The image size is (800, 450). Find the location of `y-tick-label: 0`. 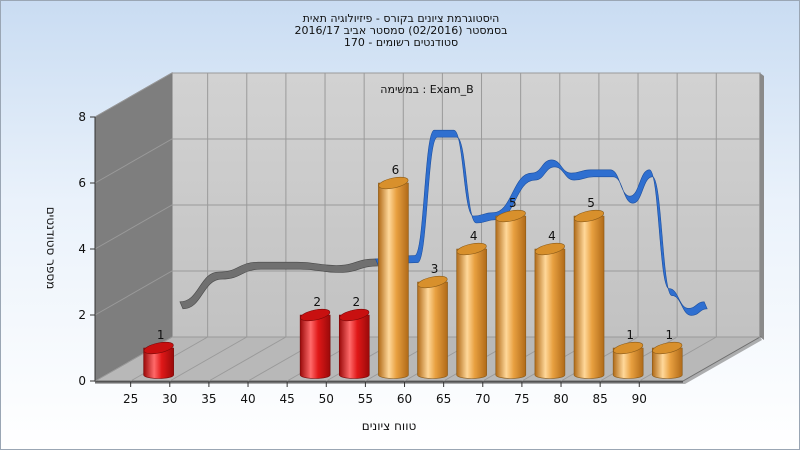

y-tick-label: 0 is located at coordinates (82, 381).